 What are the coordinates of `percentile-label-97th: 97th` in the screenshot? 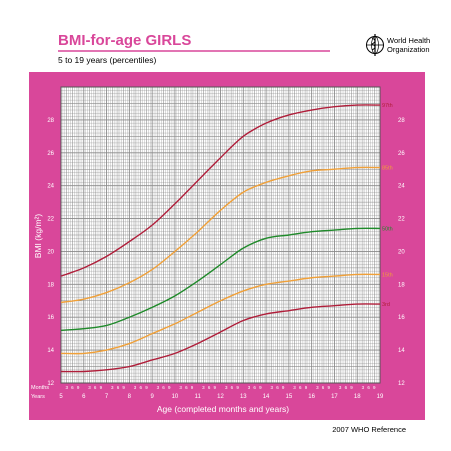 It's located at (387, 106).